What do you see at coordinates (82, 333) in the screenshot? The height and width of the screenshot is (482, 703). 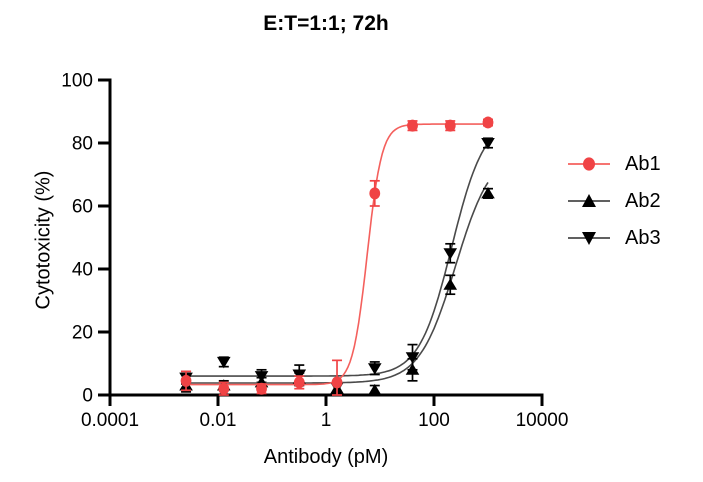 I see `y-tick-label: 20` at bounding box center [82, 333].